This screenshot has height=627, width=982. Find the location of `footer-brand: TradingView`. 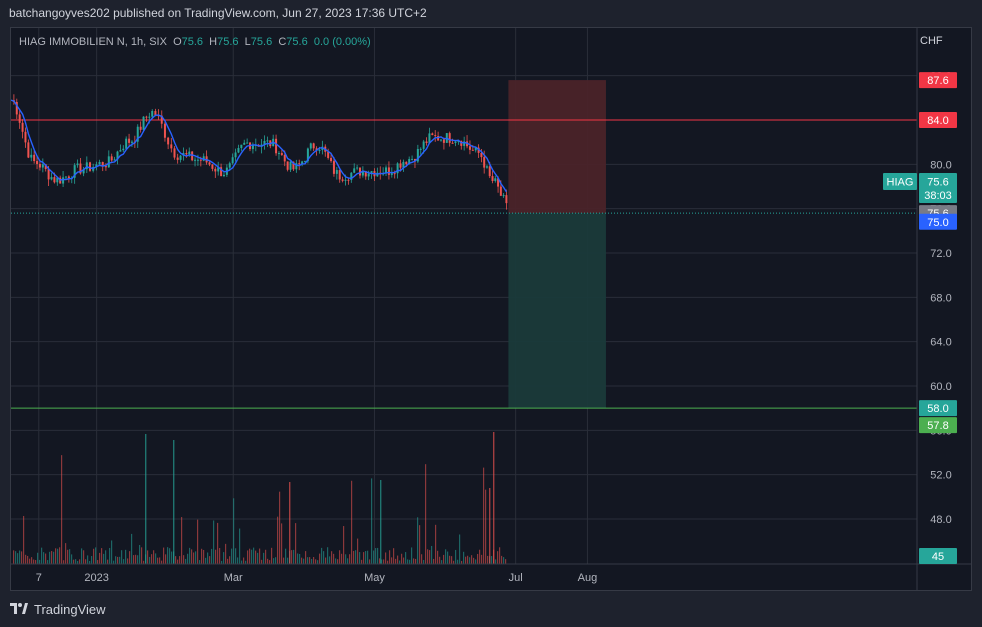

footer-brand: TradingView is located at coordinates (57, 609).